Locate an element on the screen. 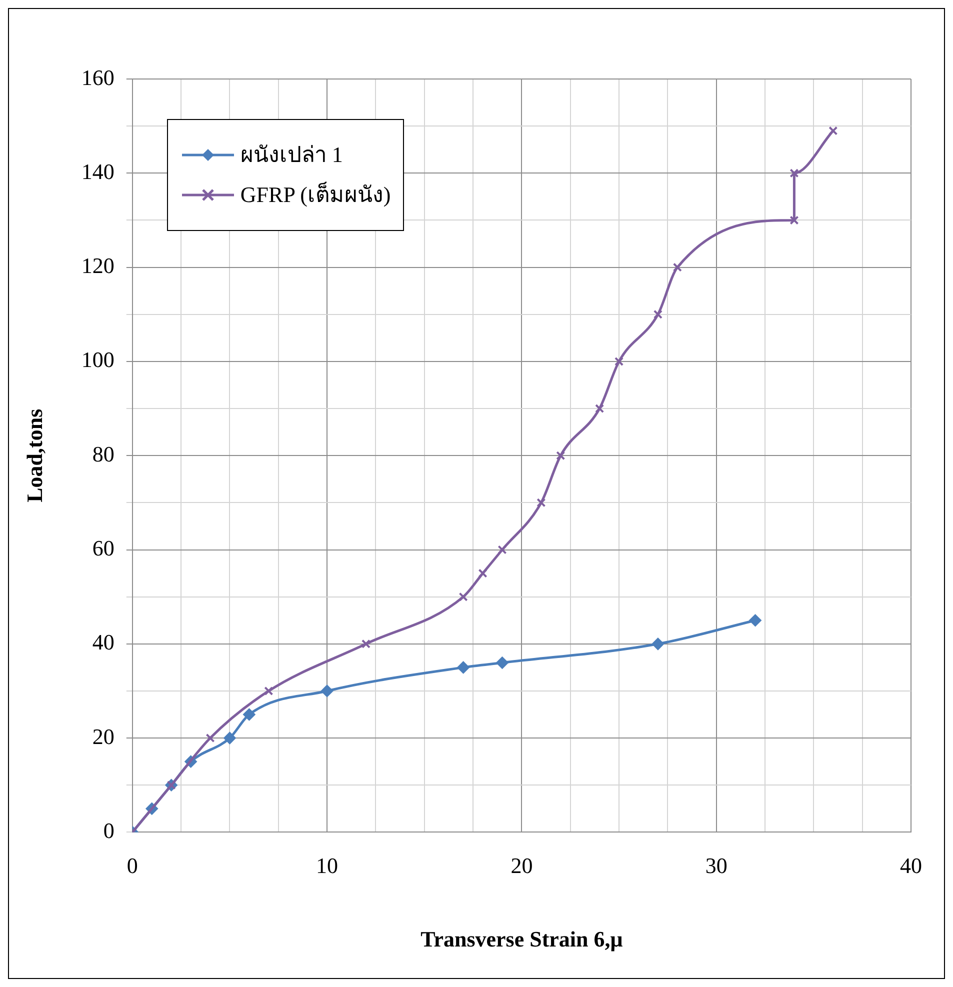  y-tick-label: 160 is located at coordinates (97, 77).